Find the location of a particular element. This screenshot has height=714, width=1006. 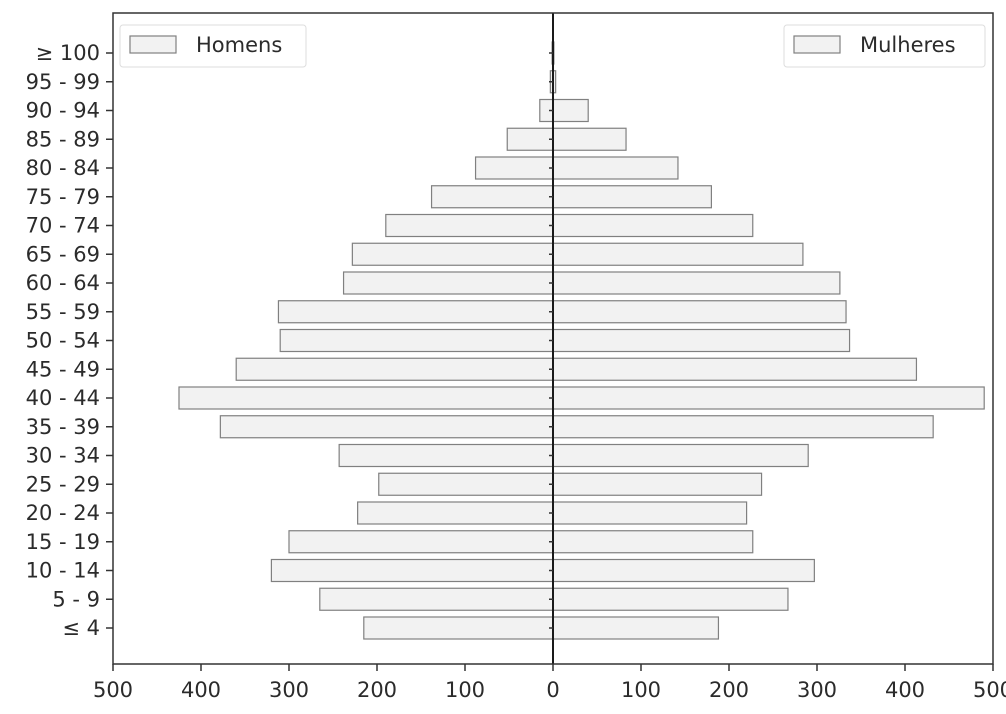

y-tick-label: 80 - 84 is located at coordinates (63, 168).